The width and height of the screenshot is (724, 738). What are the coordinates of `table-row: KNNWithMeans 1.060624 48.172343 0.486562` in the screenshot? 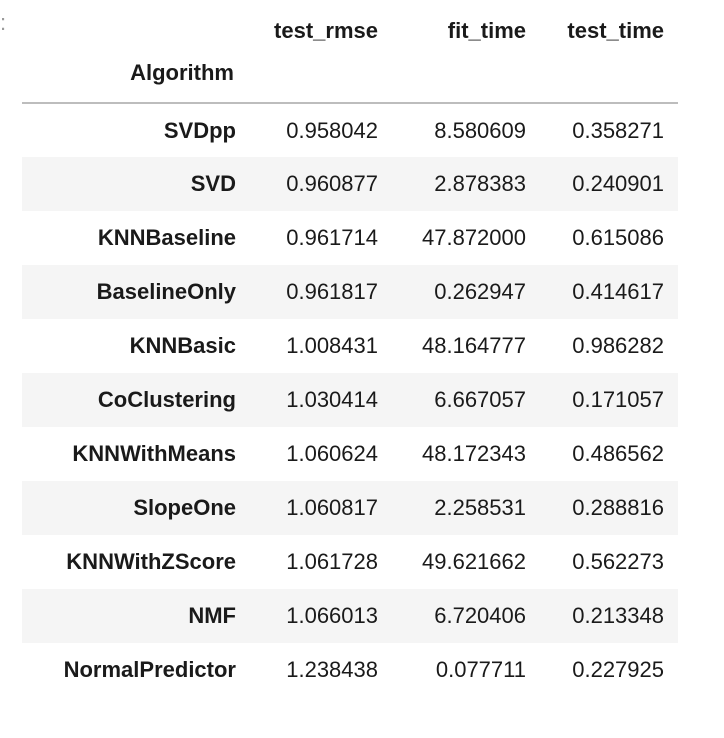 It's located at (350, 454).